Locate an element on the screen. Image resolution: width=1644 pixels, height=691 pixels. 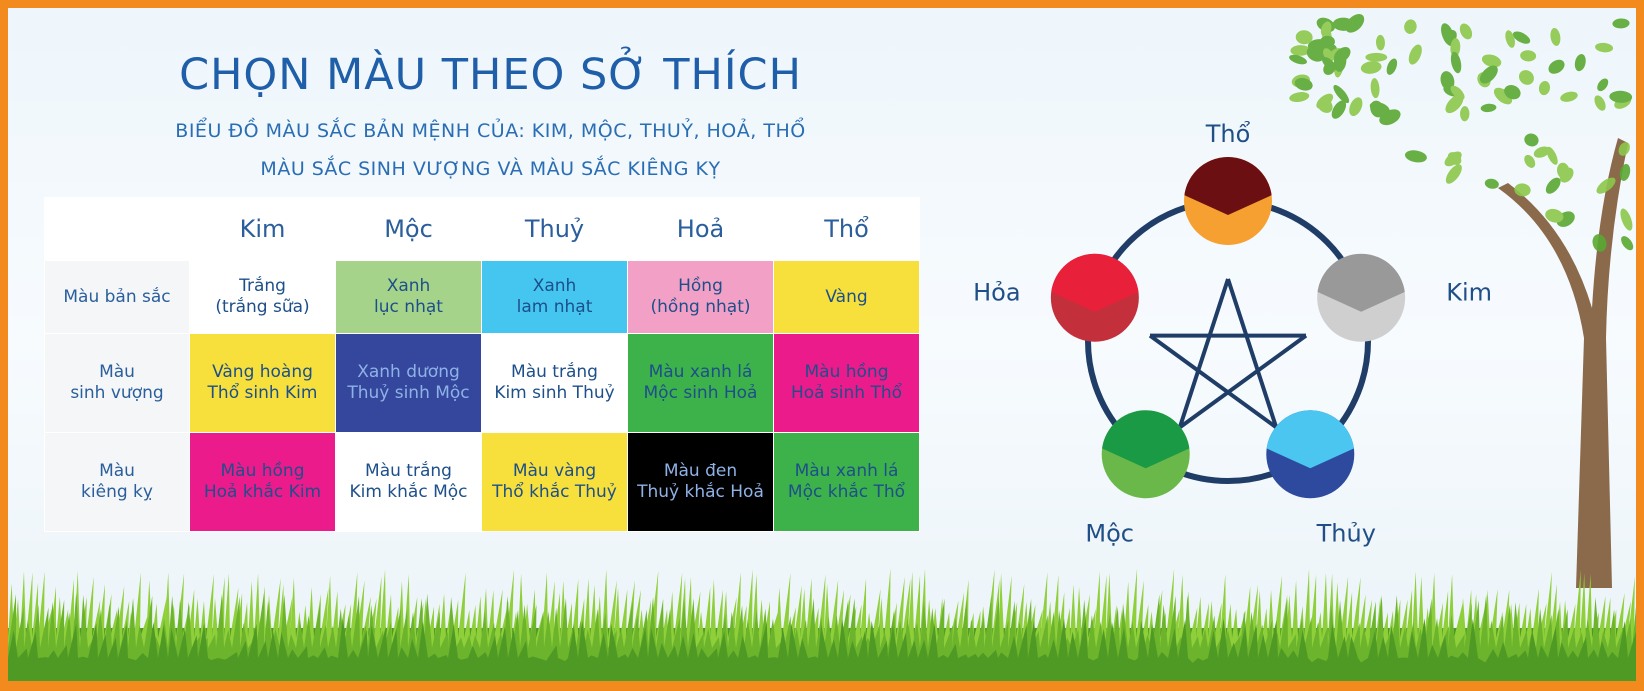
cell-text: Thổ sinh Kim is located at coordinates (262, 393).